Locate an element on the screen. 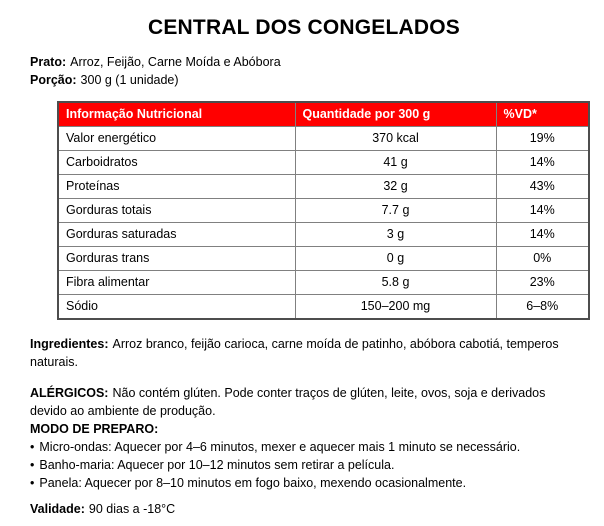  nutrient-qty-cell: 370 kcal is located at coordinates (395, 138).